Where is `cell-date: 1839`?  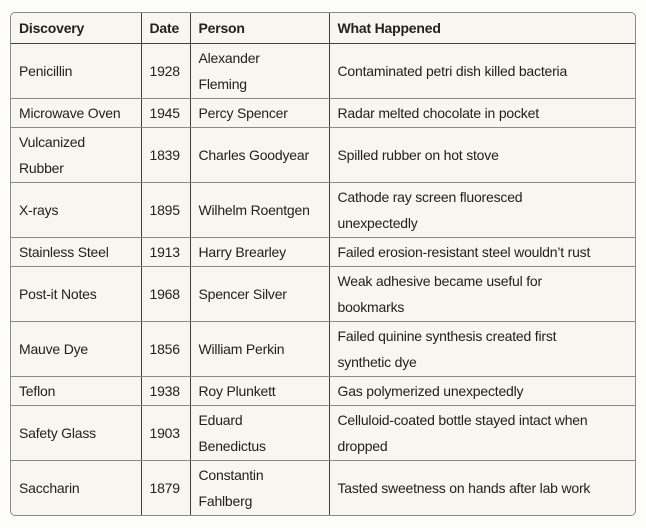
cell-date: 1839 is located at coordinates (166, 155).